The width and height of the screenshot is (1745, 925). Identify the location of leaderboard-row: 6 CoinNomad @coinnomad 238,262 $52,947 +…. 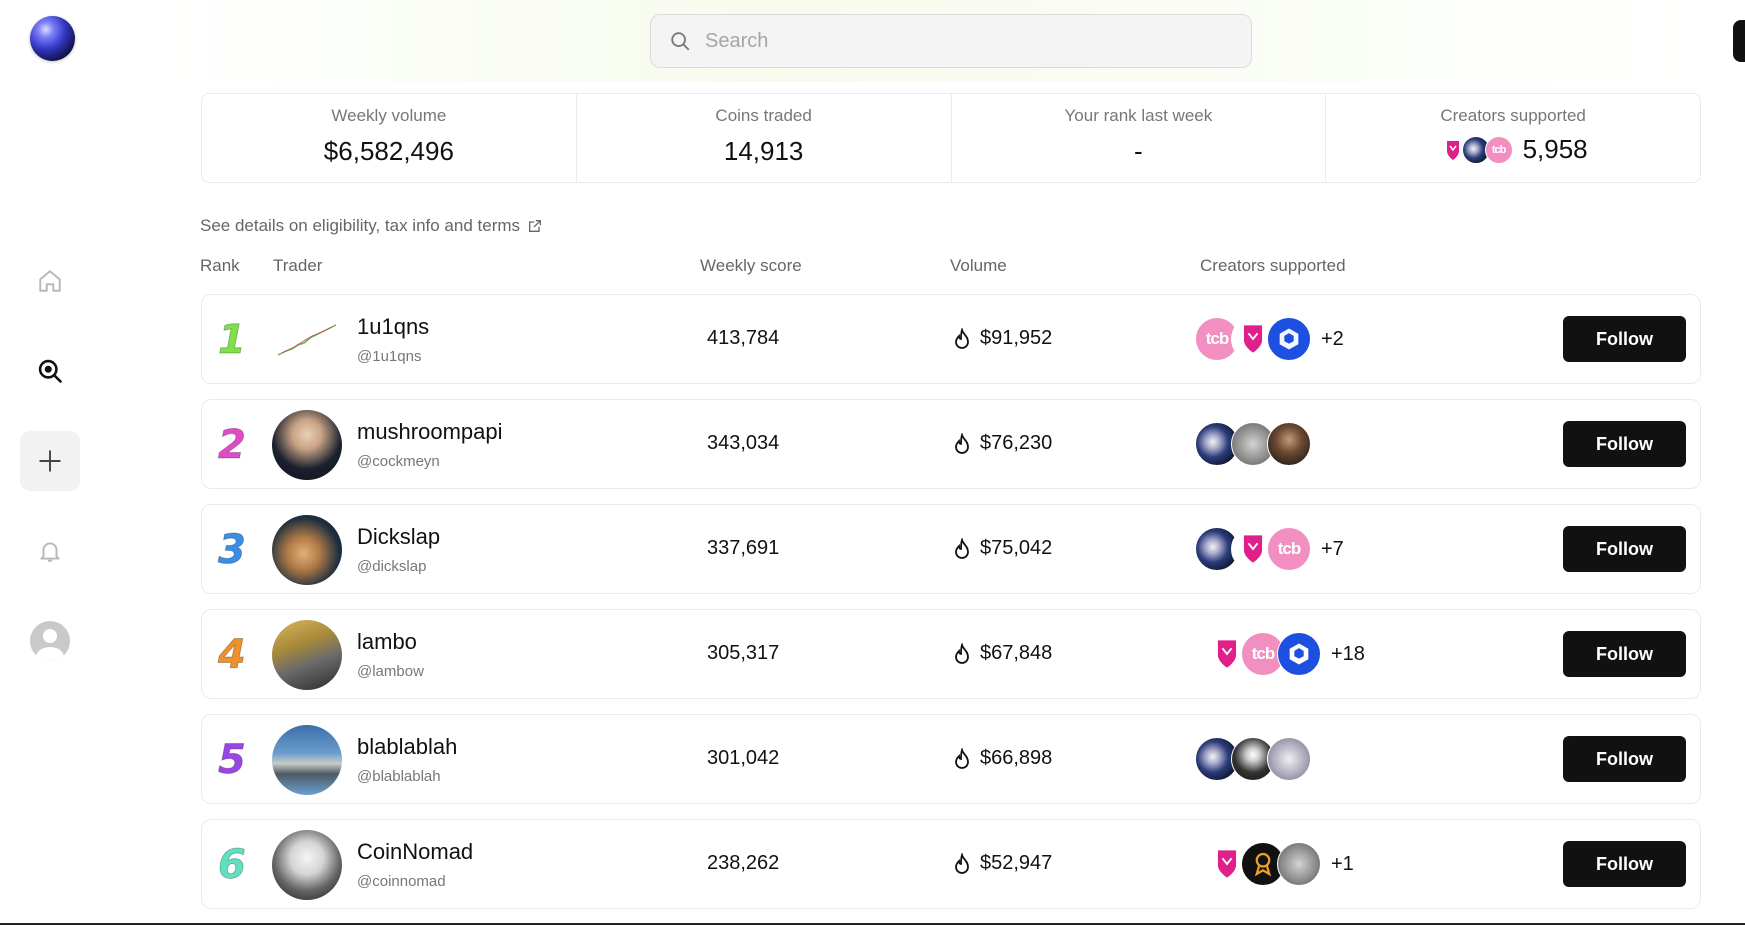
(951, 864).